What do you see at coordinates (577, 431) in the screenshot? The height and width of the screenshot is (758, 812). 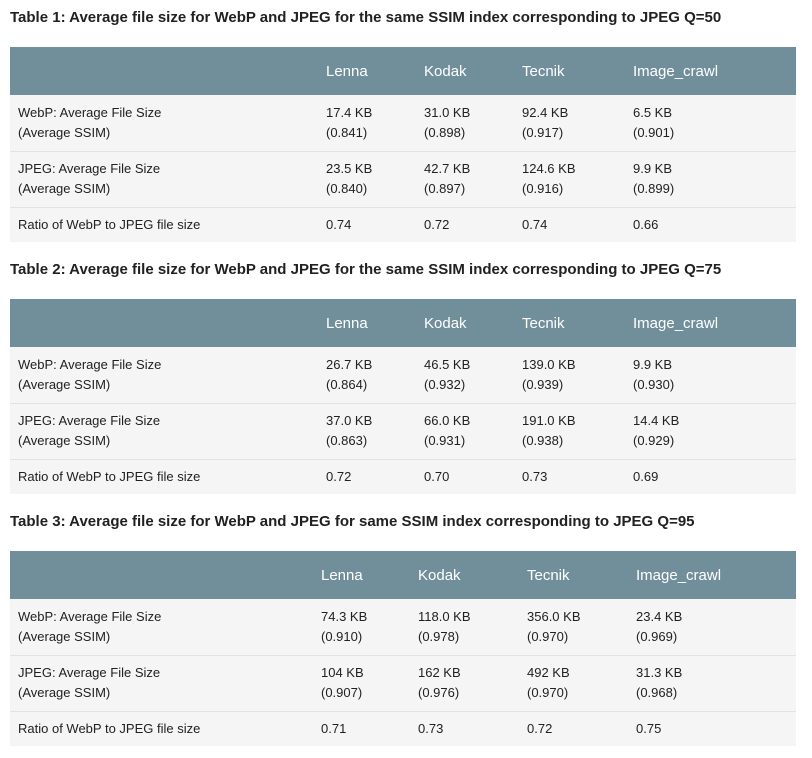 I see `cell-tecnik: 191.0 KB (0.938)` at bounding box center [577, 431].